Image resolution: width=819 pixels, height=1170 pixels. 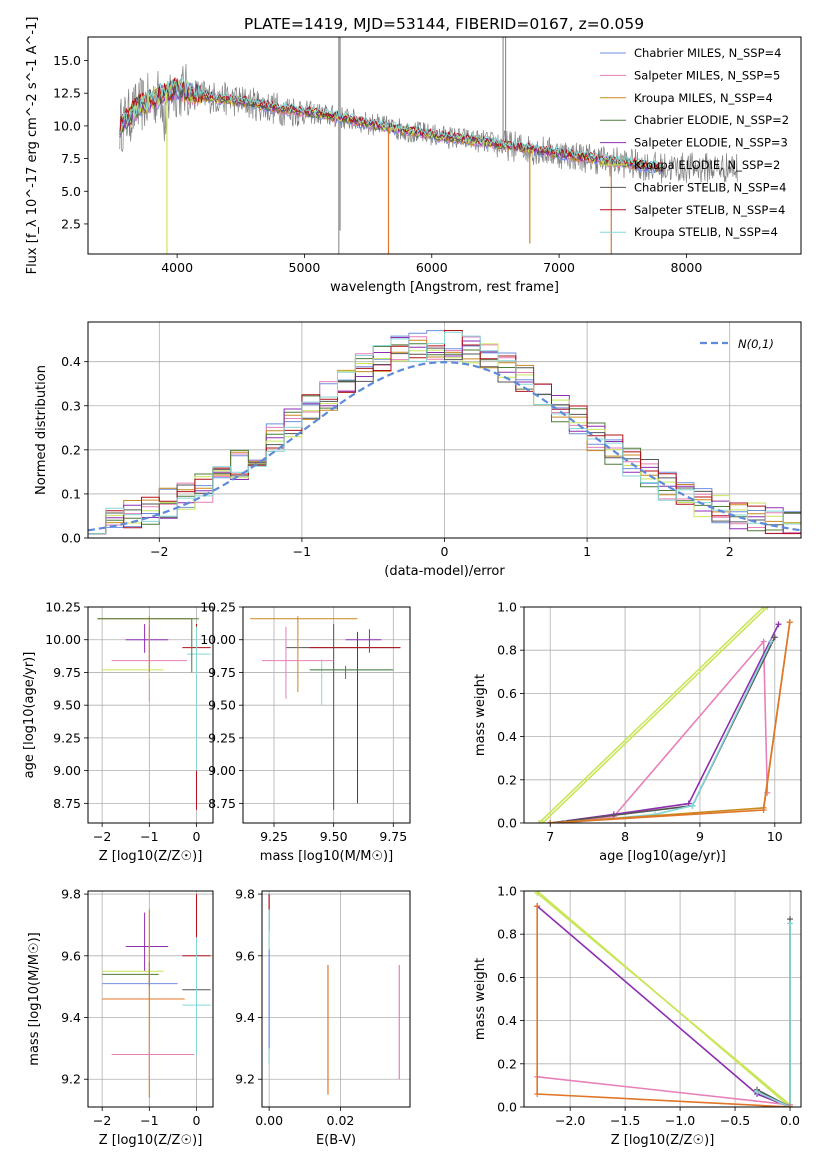 What do you see at coordinates (390, 122) in the screenshot?
I see `model-spectrum-line` at bounding box center [390, 122].